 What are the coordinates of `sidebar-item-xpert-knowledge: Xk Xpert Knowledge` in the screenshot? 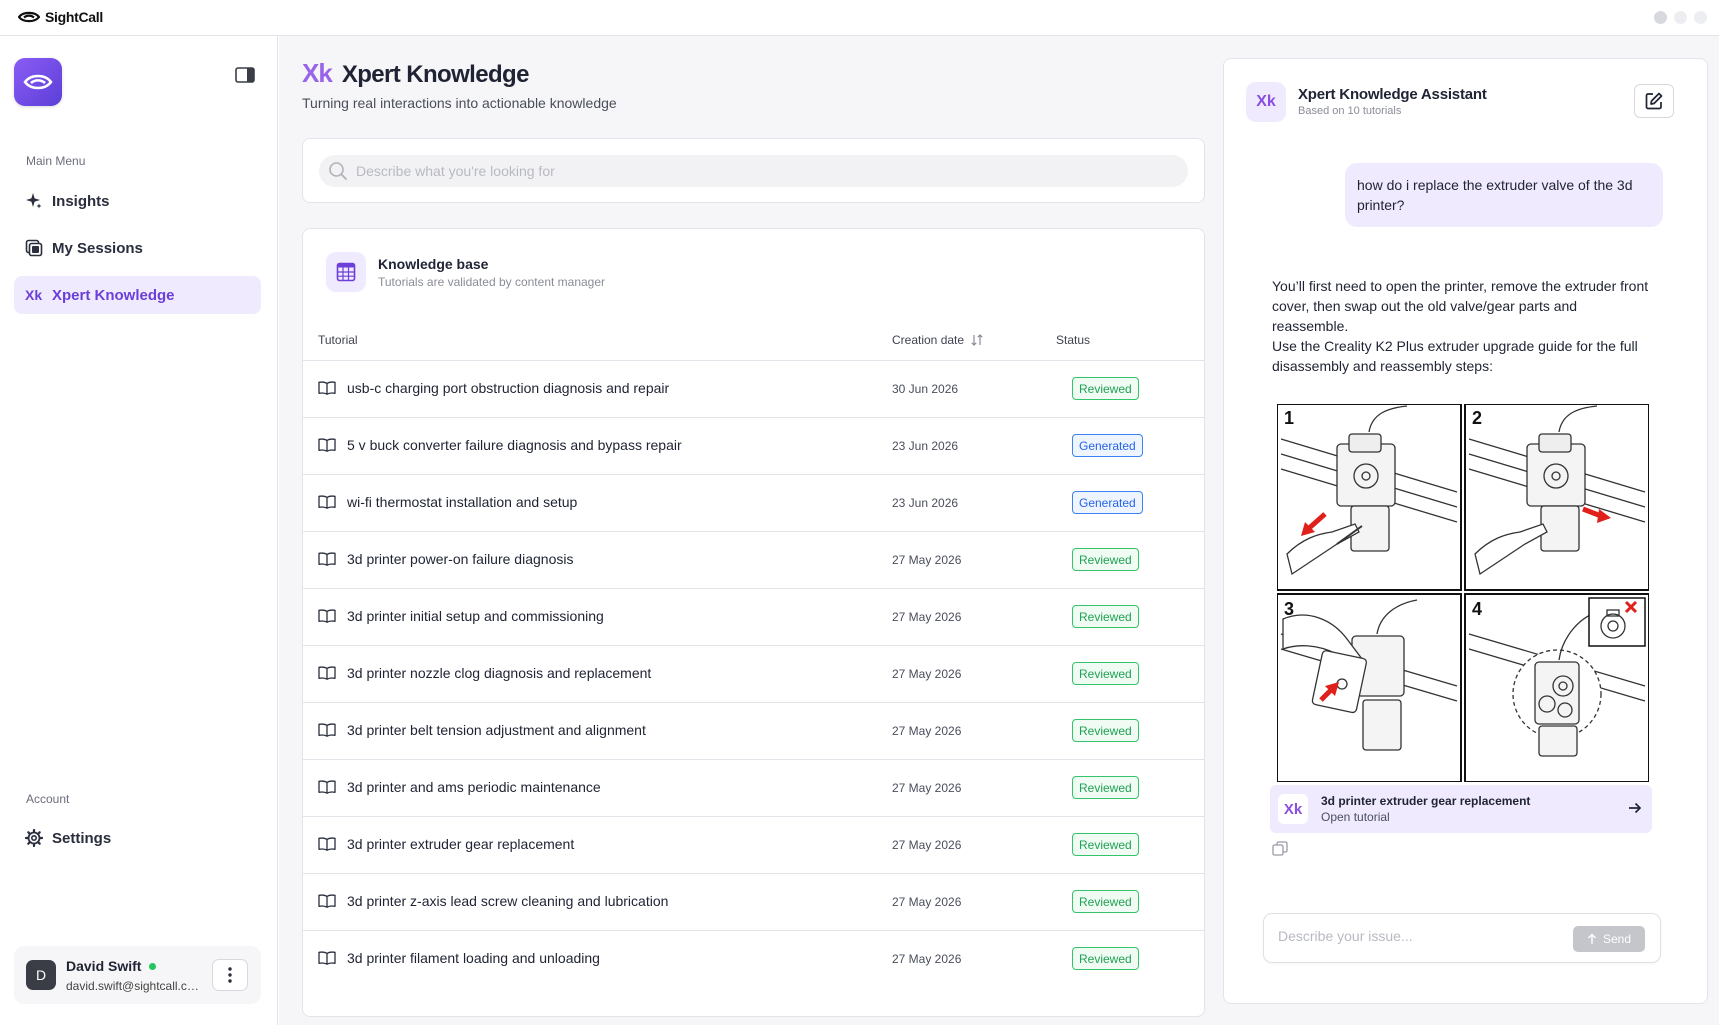 It's located at (137, 295).